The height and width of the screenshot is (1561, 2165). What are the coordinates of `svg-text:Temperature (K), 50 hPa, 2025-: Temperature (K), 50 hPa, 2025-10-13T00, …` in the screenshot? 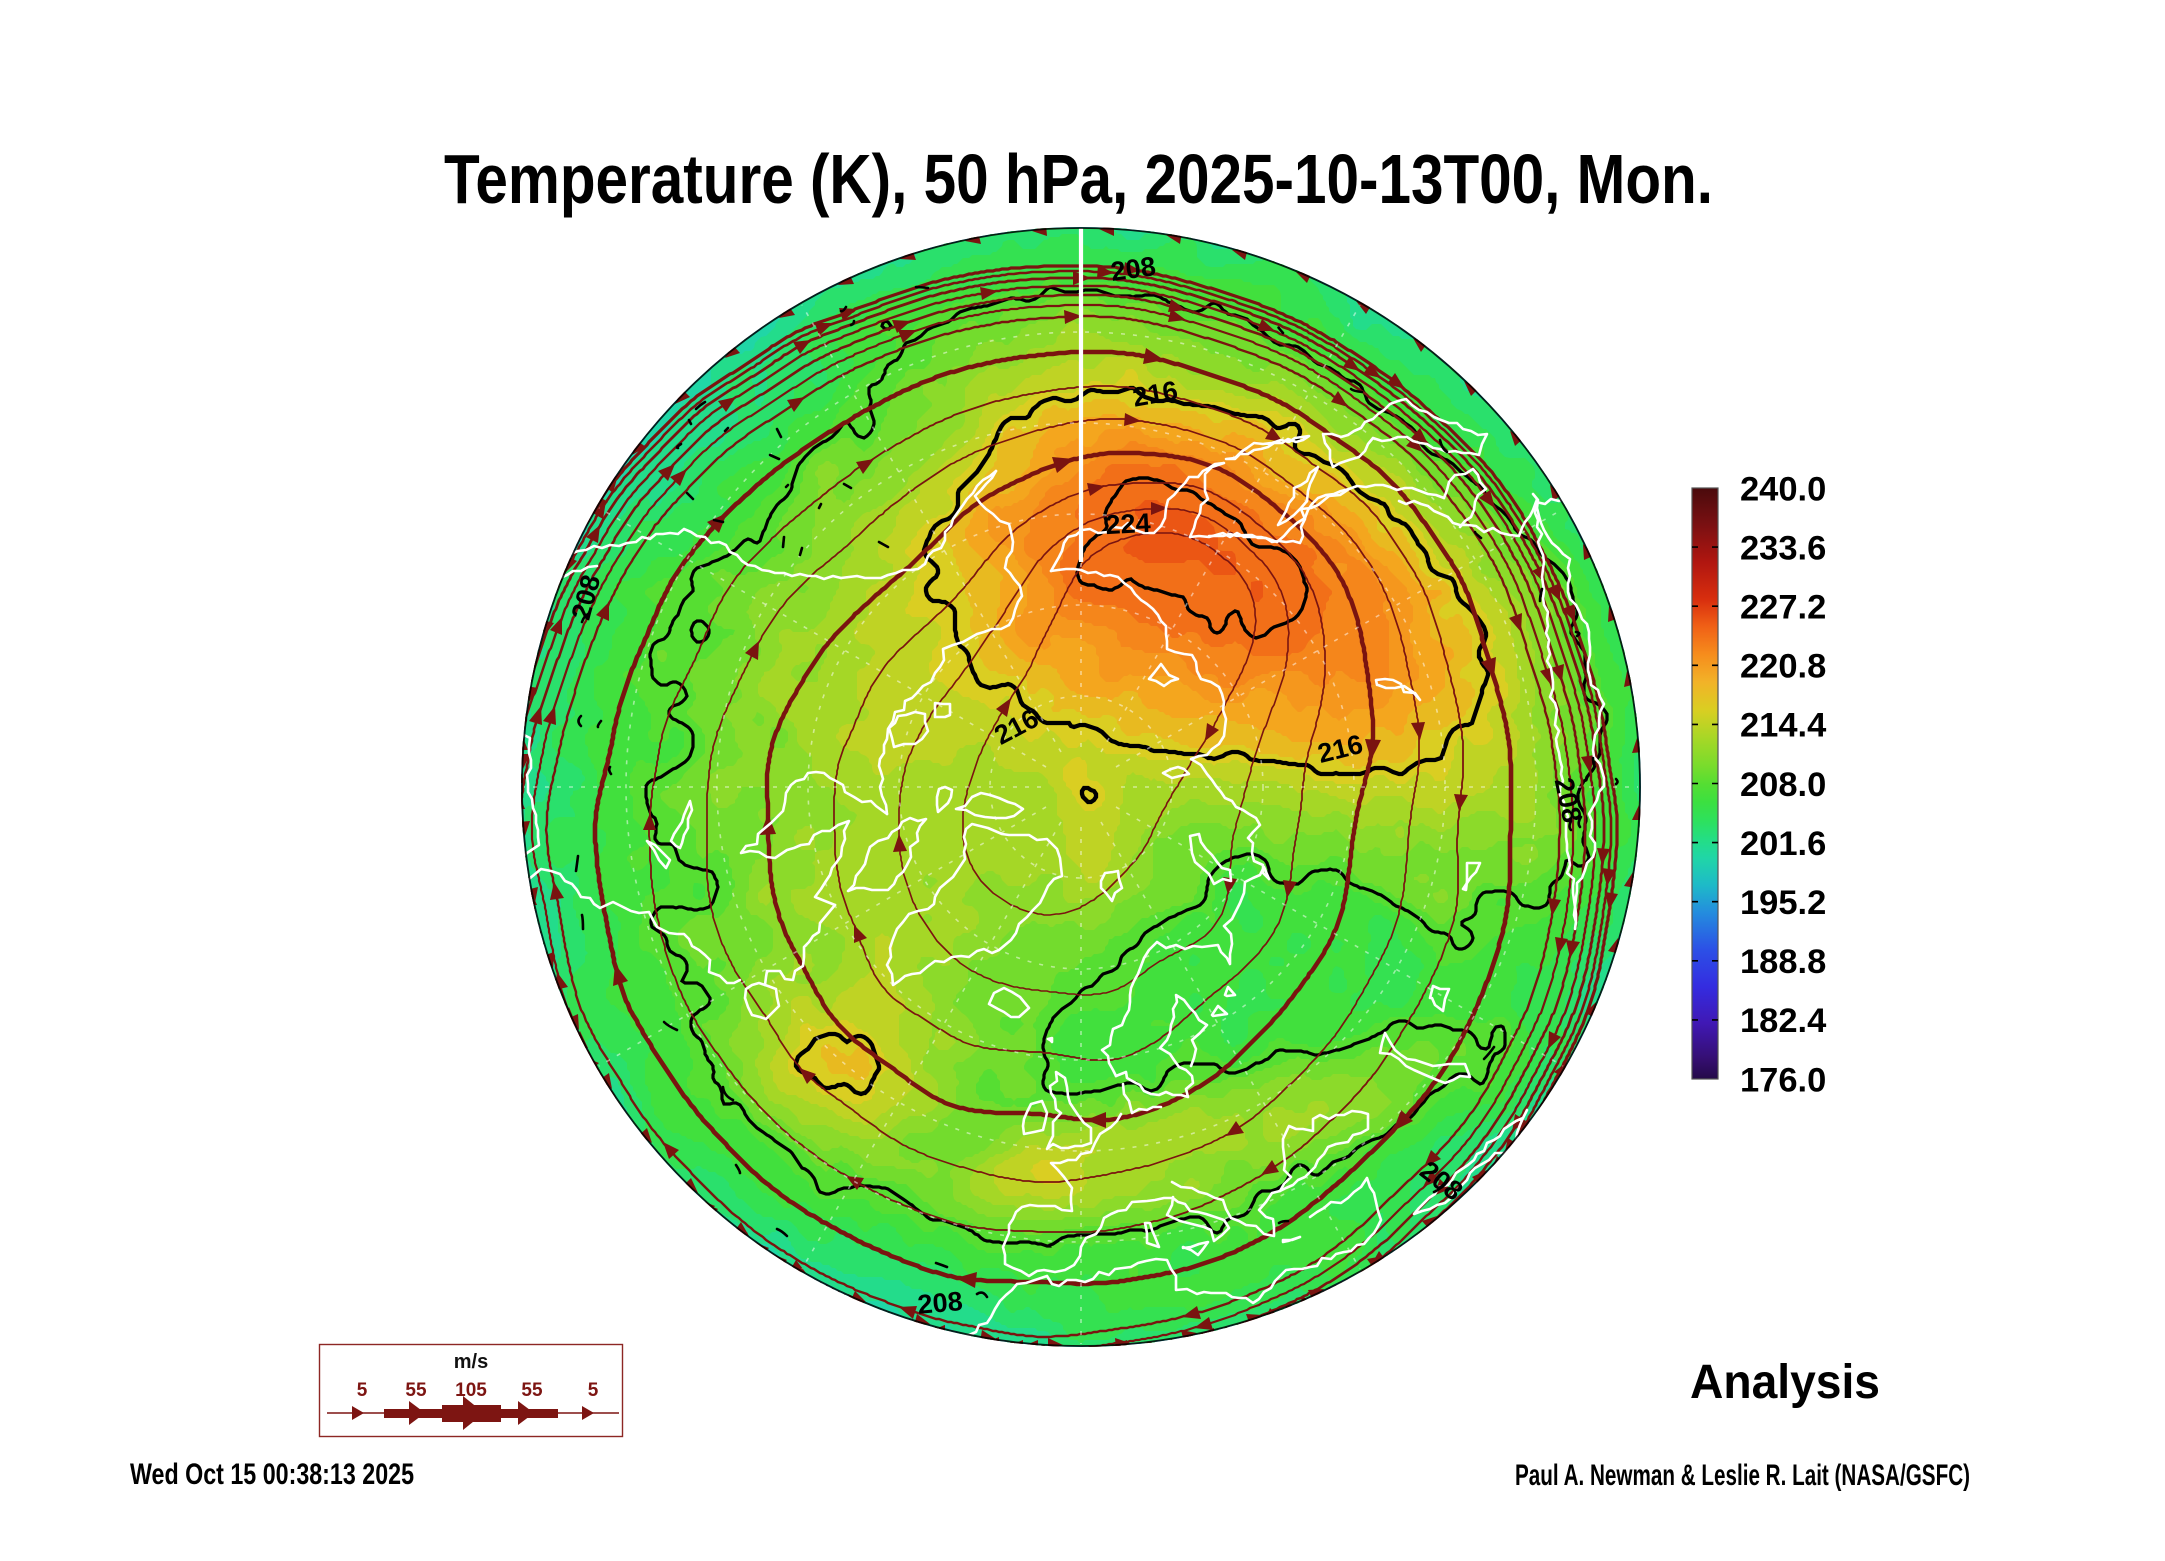 It's located at (1078, 179).